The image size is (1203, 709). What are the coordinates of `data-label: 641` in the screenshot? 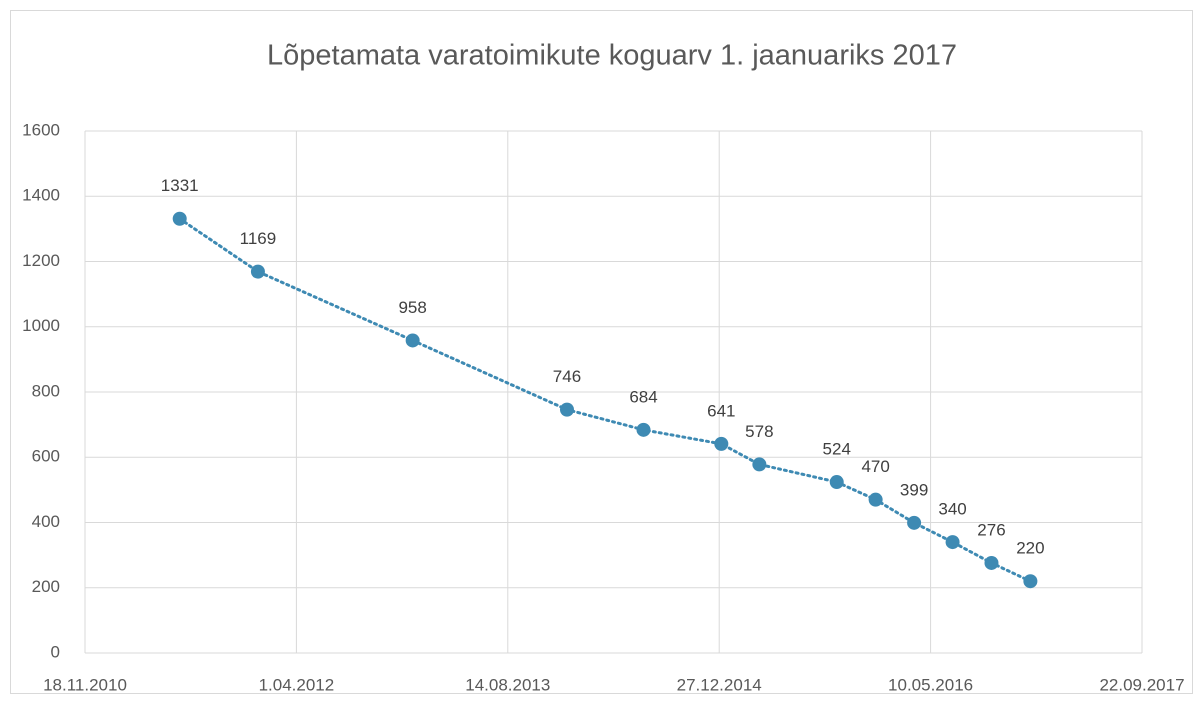 It's located at (721, 410).